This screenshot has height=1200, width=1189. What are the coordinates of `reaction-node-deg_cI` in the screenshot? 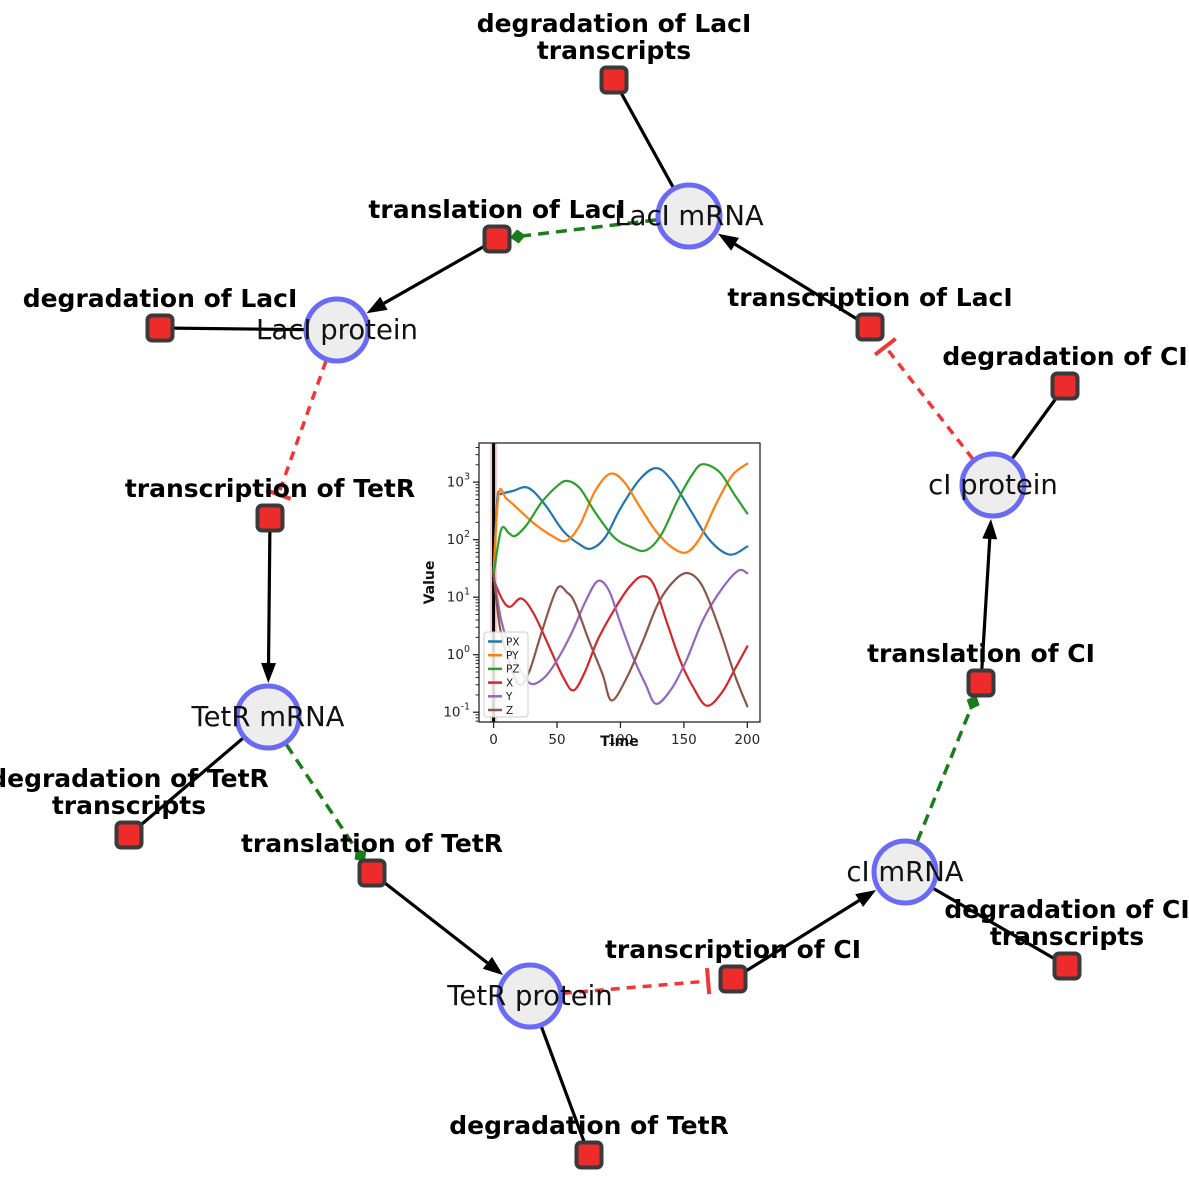 It's located at (1065, 386).